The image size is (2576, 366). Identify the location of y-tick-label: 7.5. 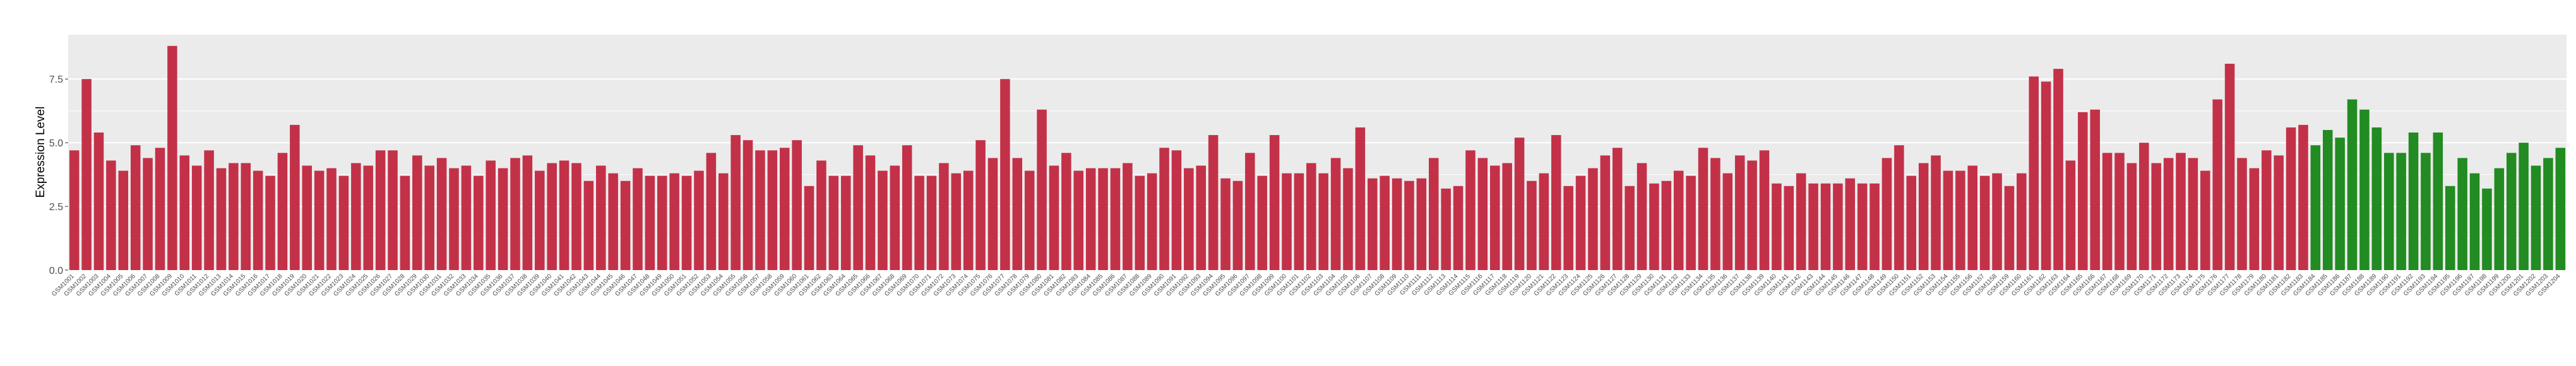
(56, 79).